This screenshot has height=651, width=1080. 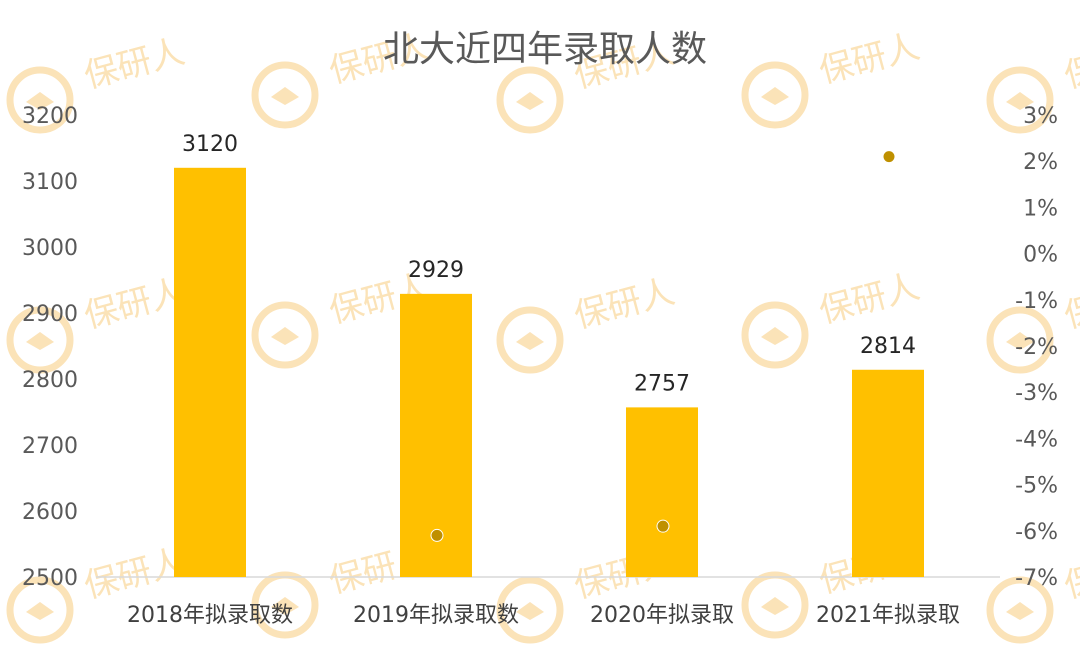 What do you see at coordinates (50, 248) in the screenshot?
I see `left-tick-label: 3000` at bounding box center [50, 248].